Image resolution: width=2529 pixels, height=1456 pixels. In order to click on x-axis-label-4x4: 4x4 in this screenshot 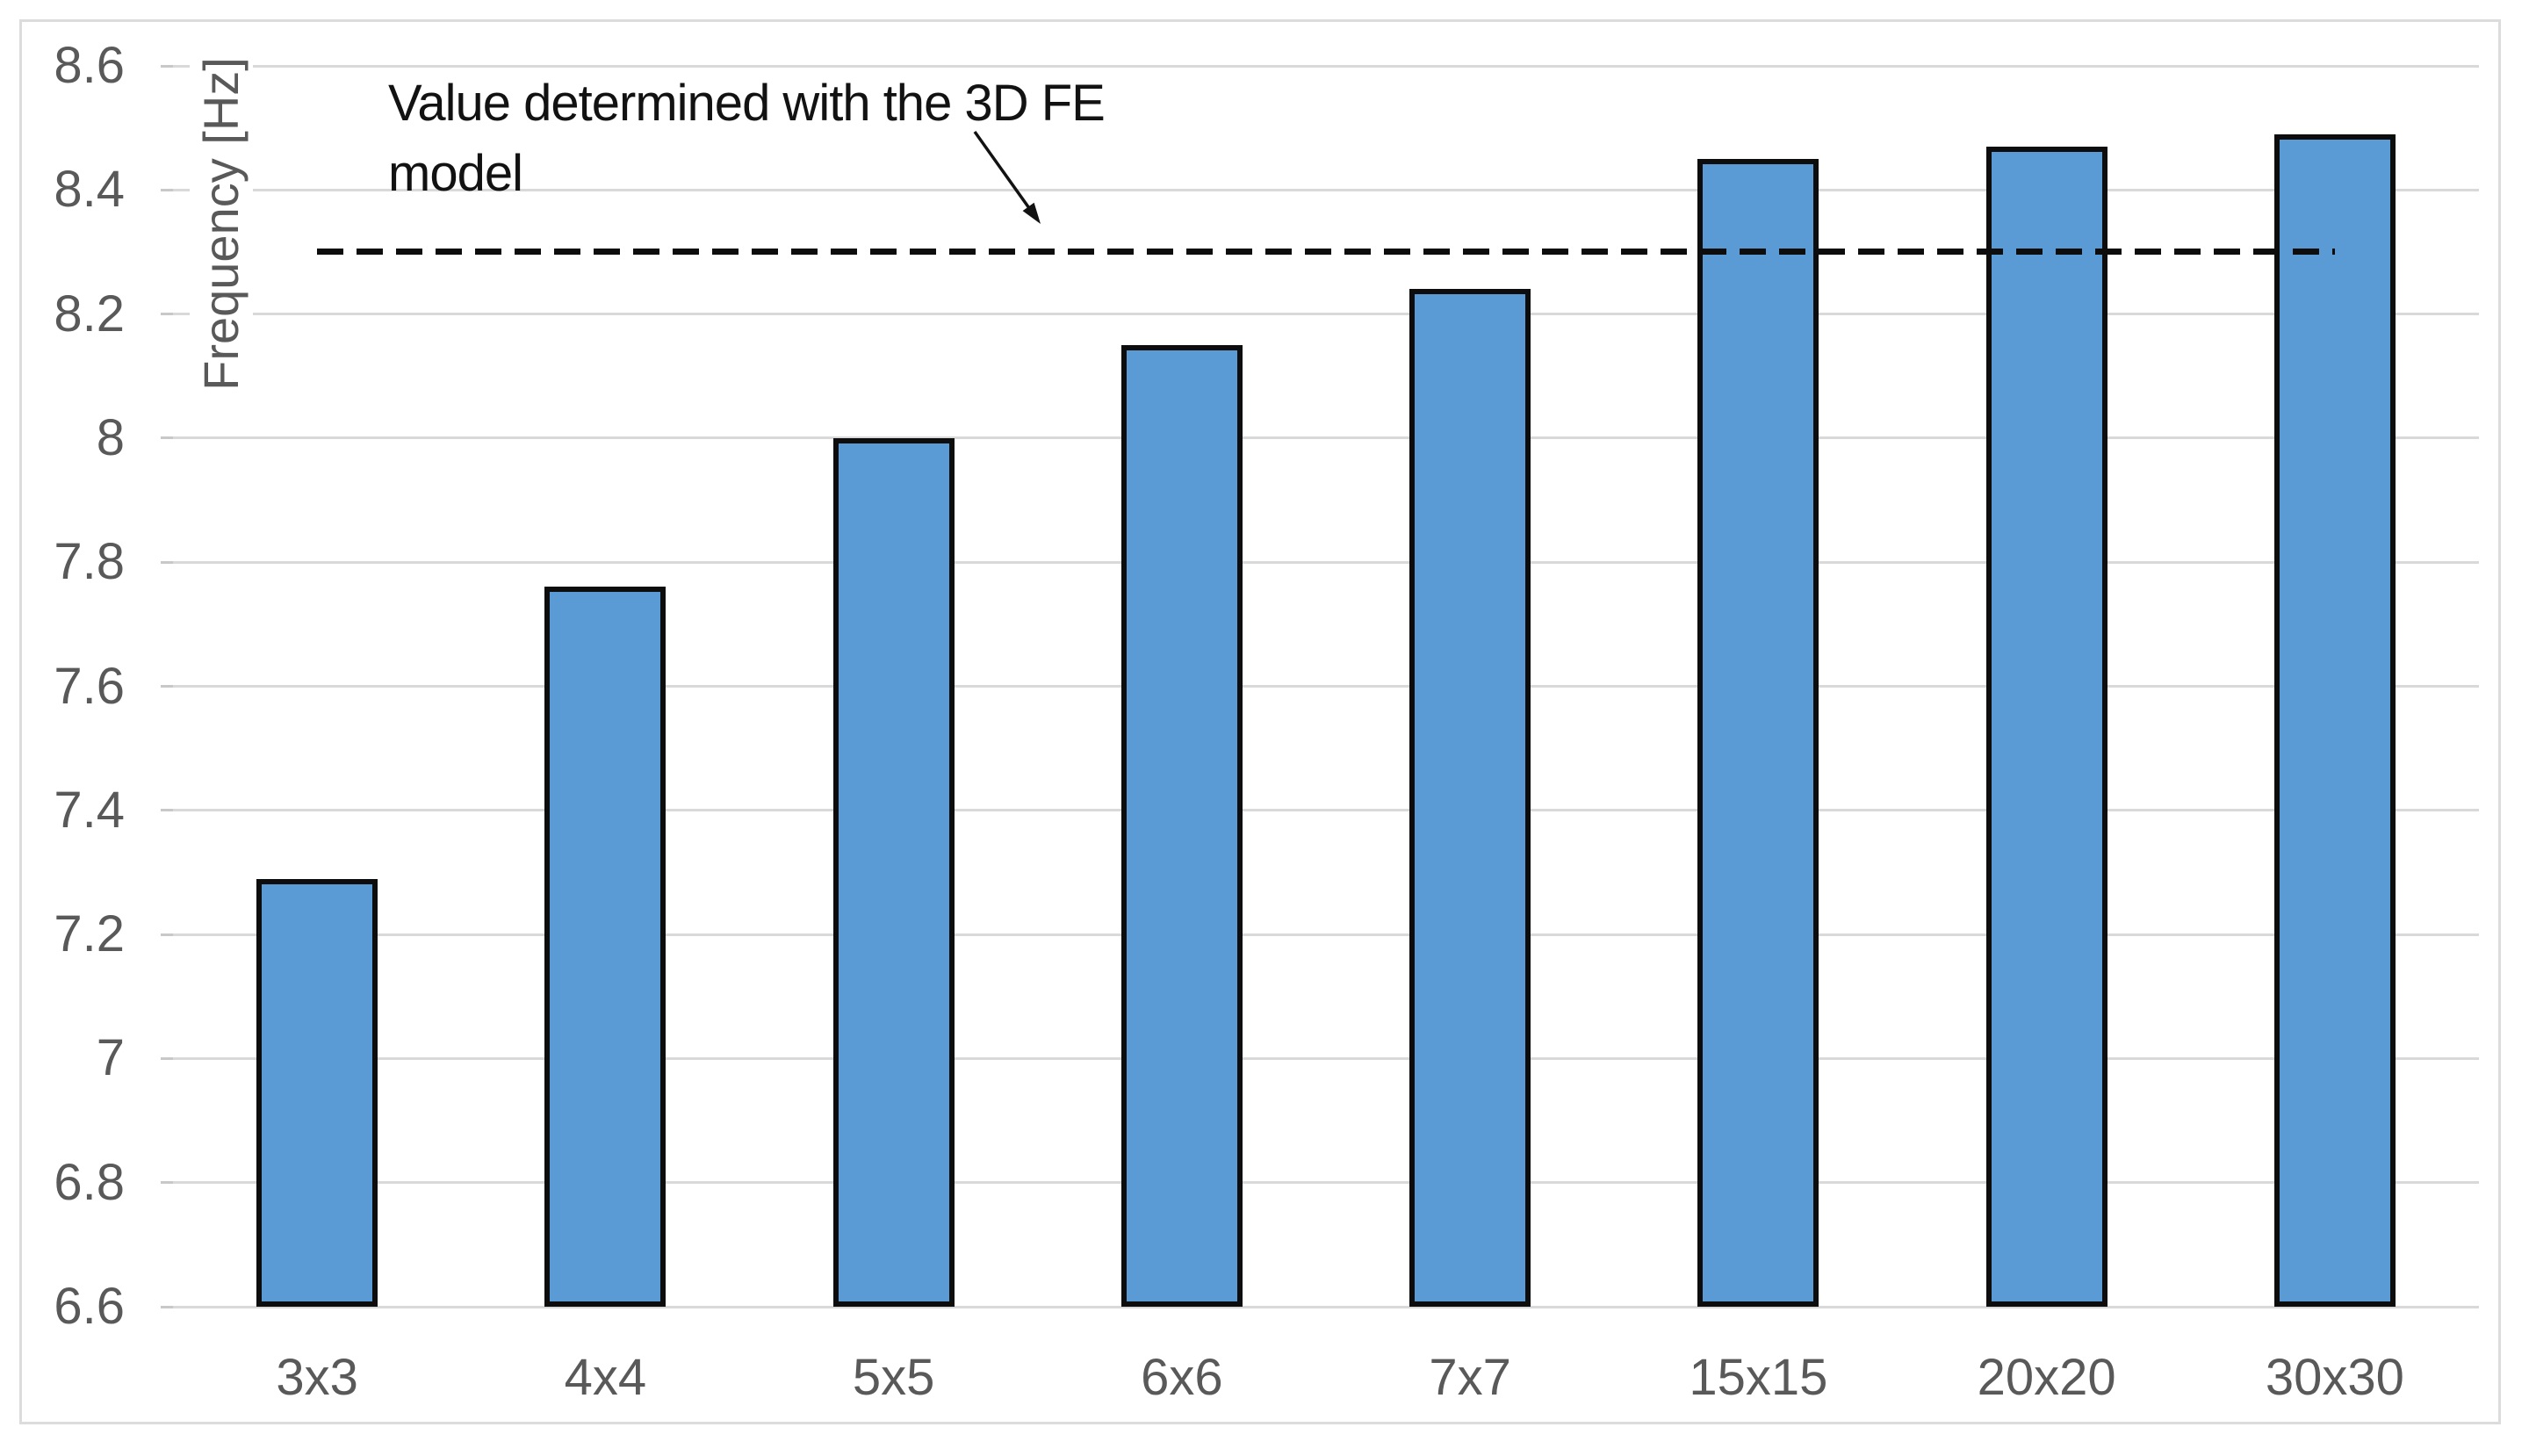, I will do `click(606, 1377)`.